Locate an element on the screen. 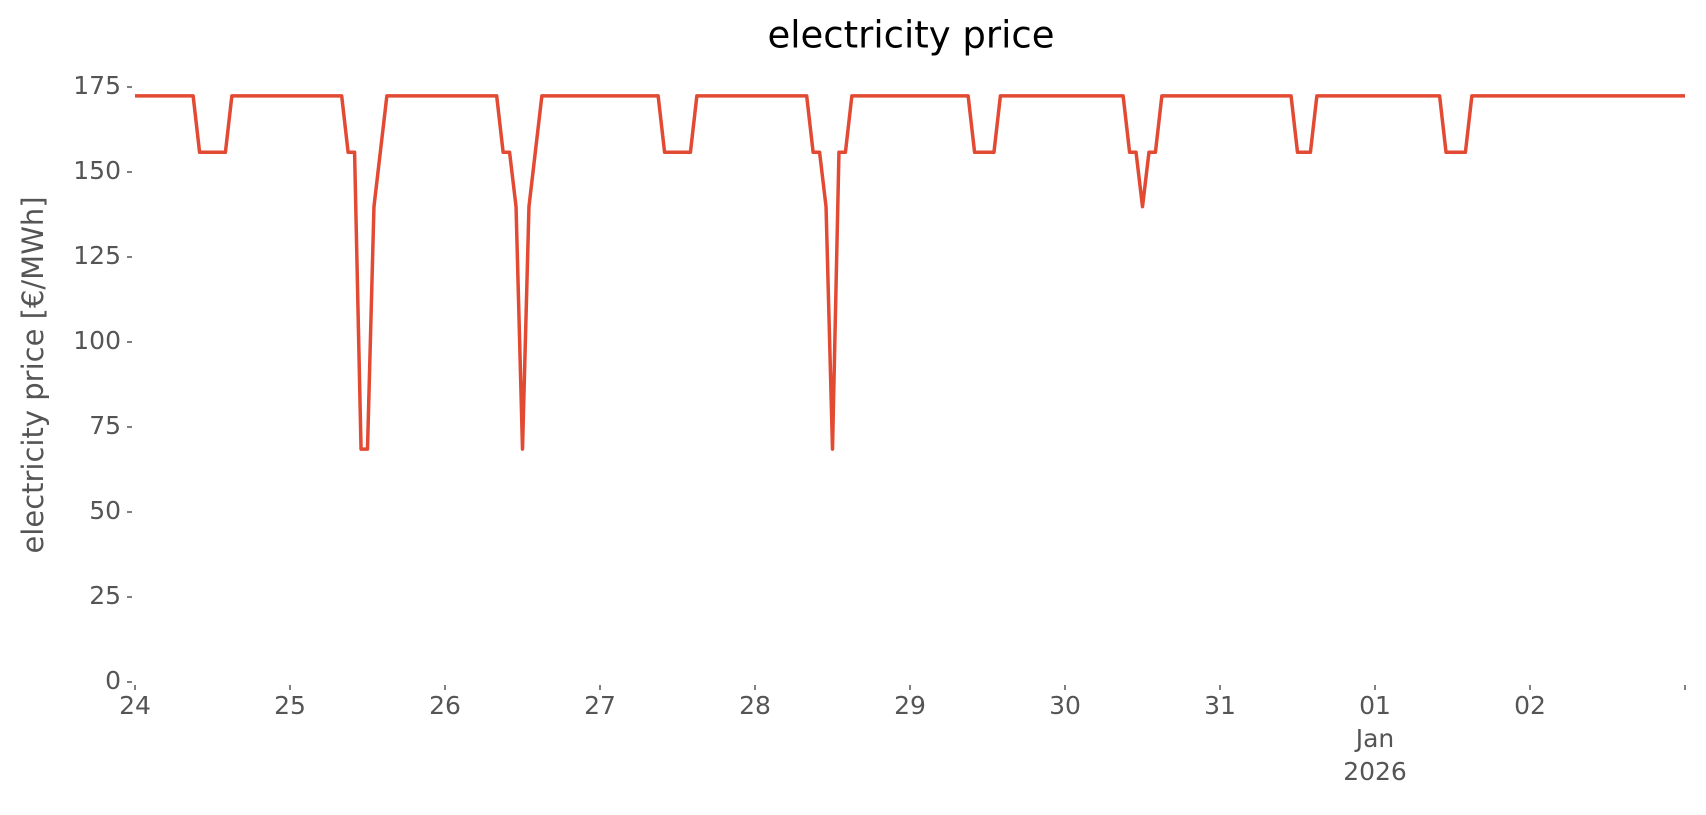 Image resolution: width=1706 pixels, height=815 pixels. y-tick-label: 150 is located at coordinates (97, 170).